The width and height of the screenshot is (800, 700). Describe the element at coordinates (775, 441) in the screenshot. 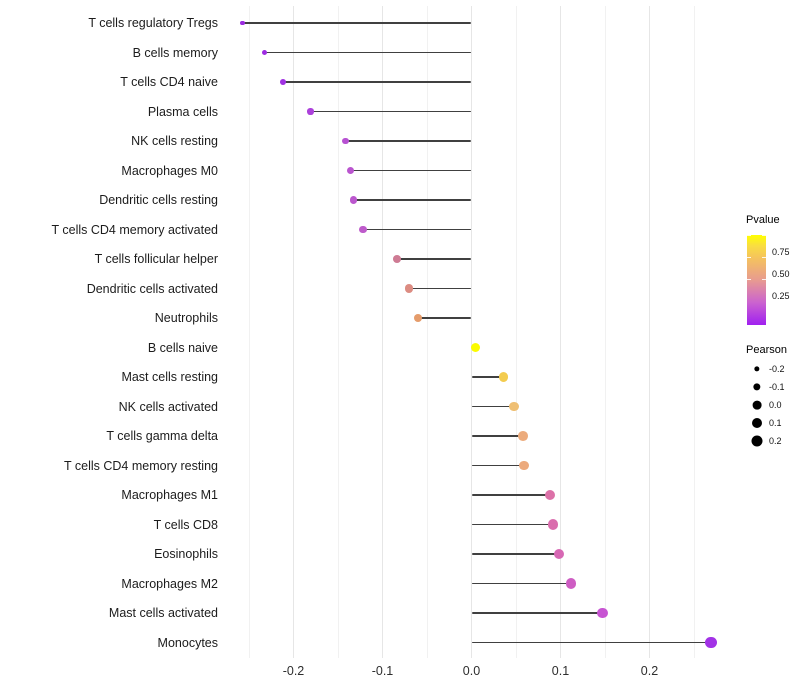

I see `pearson-size-label: 0.2` at that location.